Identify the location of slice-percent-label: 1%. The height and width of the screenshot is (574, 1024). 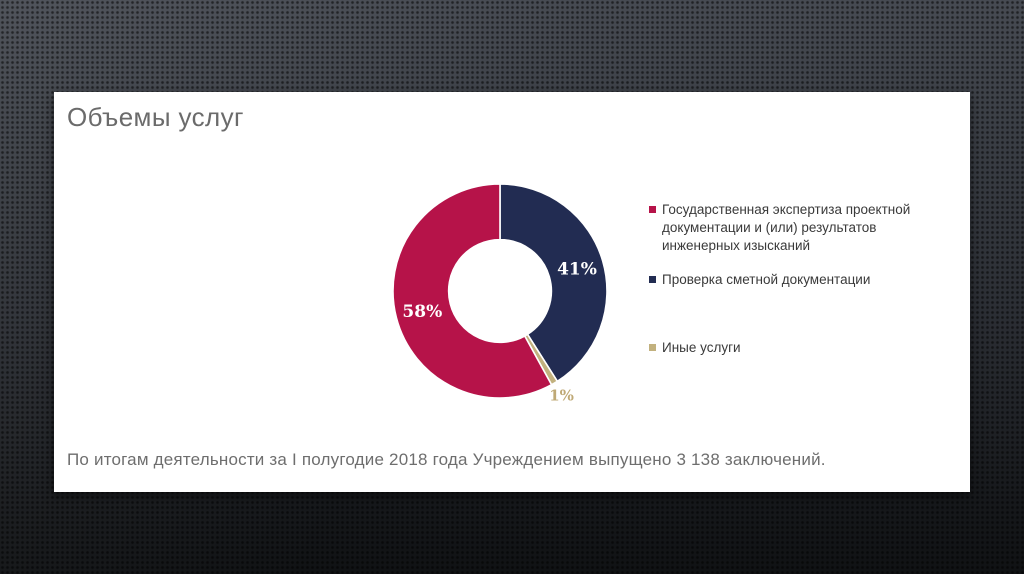
(561, 395).